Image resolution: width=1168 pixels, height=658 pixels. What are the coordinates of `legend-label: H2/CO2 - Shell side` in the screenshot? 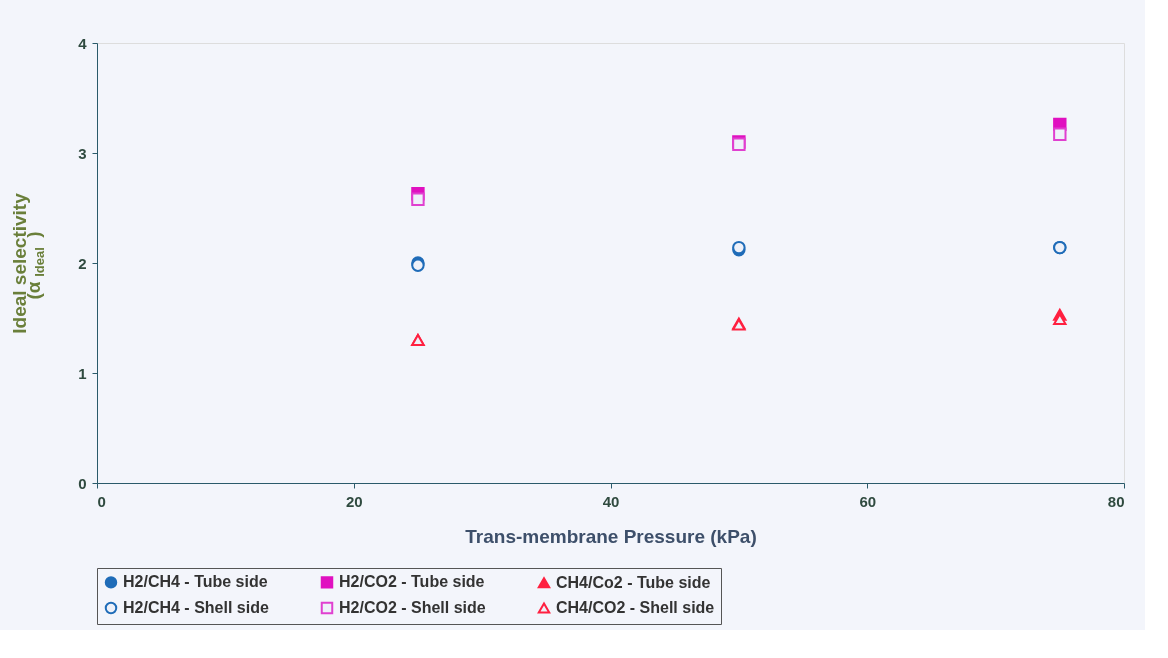 It's located at (412, 607).